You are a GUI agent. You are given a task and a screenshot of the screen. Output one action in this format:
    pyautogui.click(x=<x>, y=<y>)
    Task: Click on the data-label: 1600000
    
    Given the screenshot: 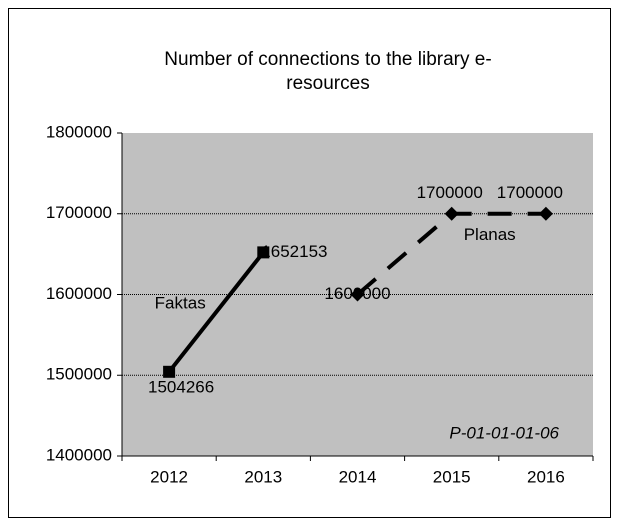 What is the action you would take?
    pyautogui.click(x=357, y=293)
    